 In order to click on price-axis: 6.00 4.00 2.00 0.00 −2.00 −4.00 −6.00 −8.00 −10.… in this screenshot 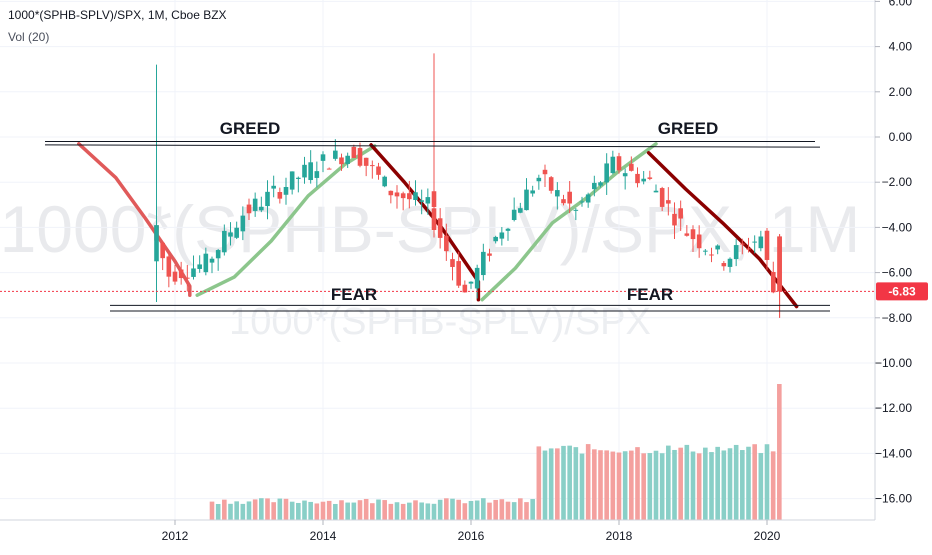, I will do `click(893, 253)`.